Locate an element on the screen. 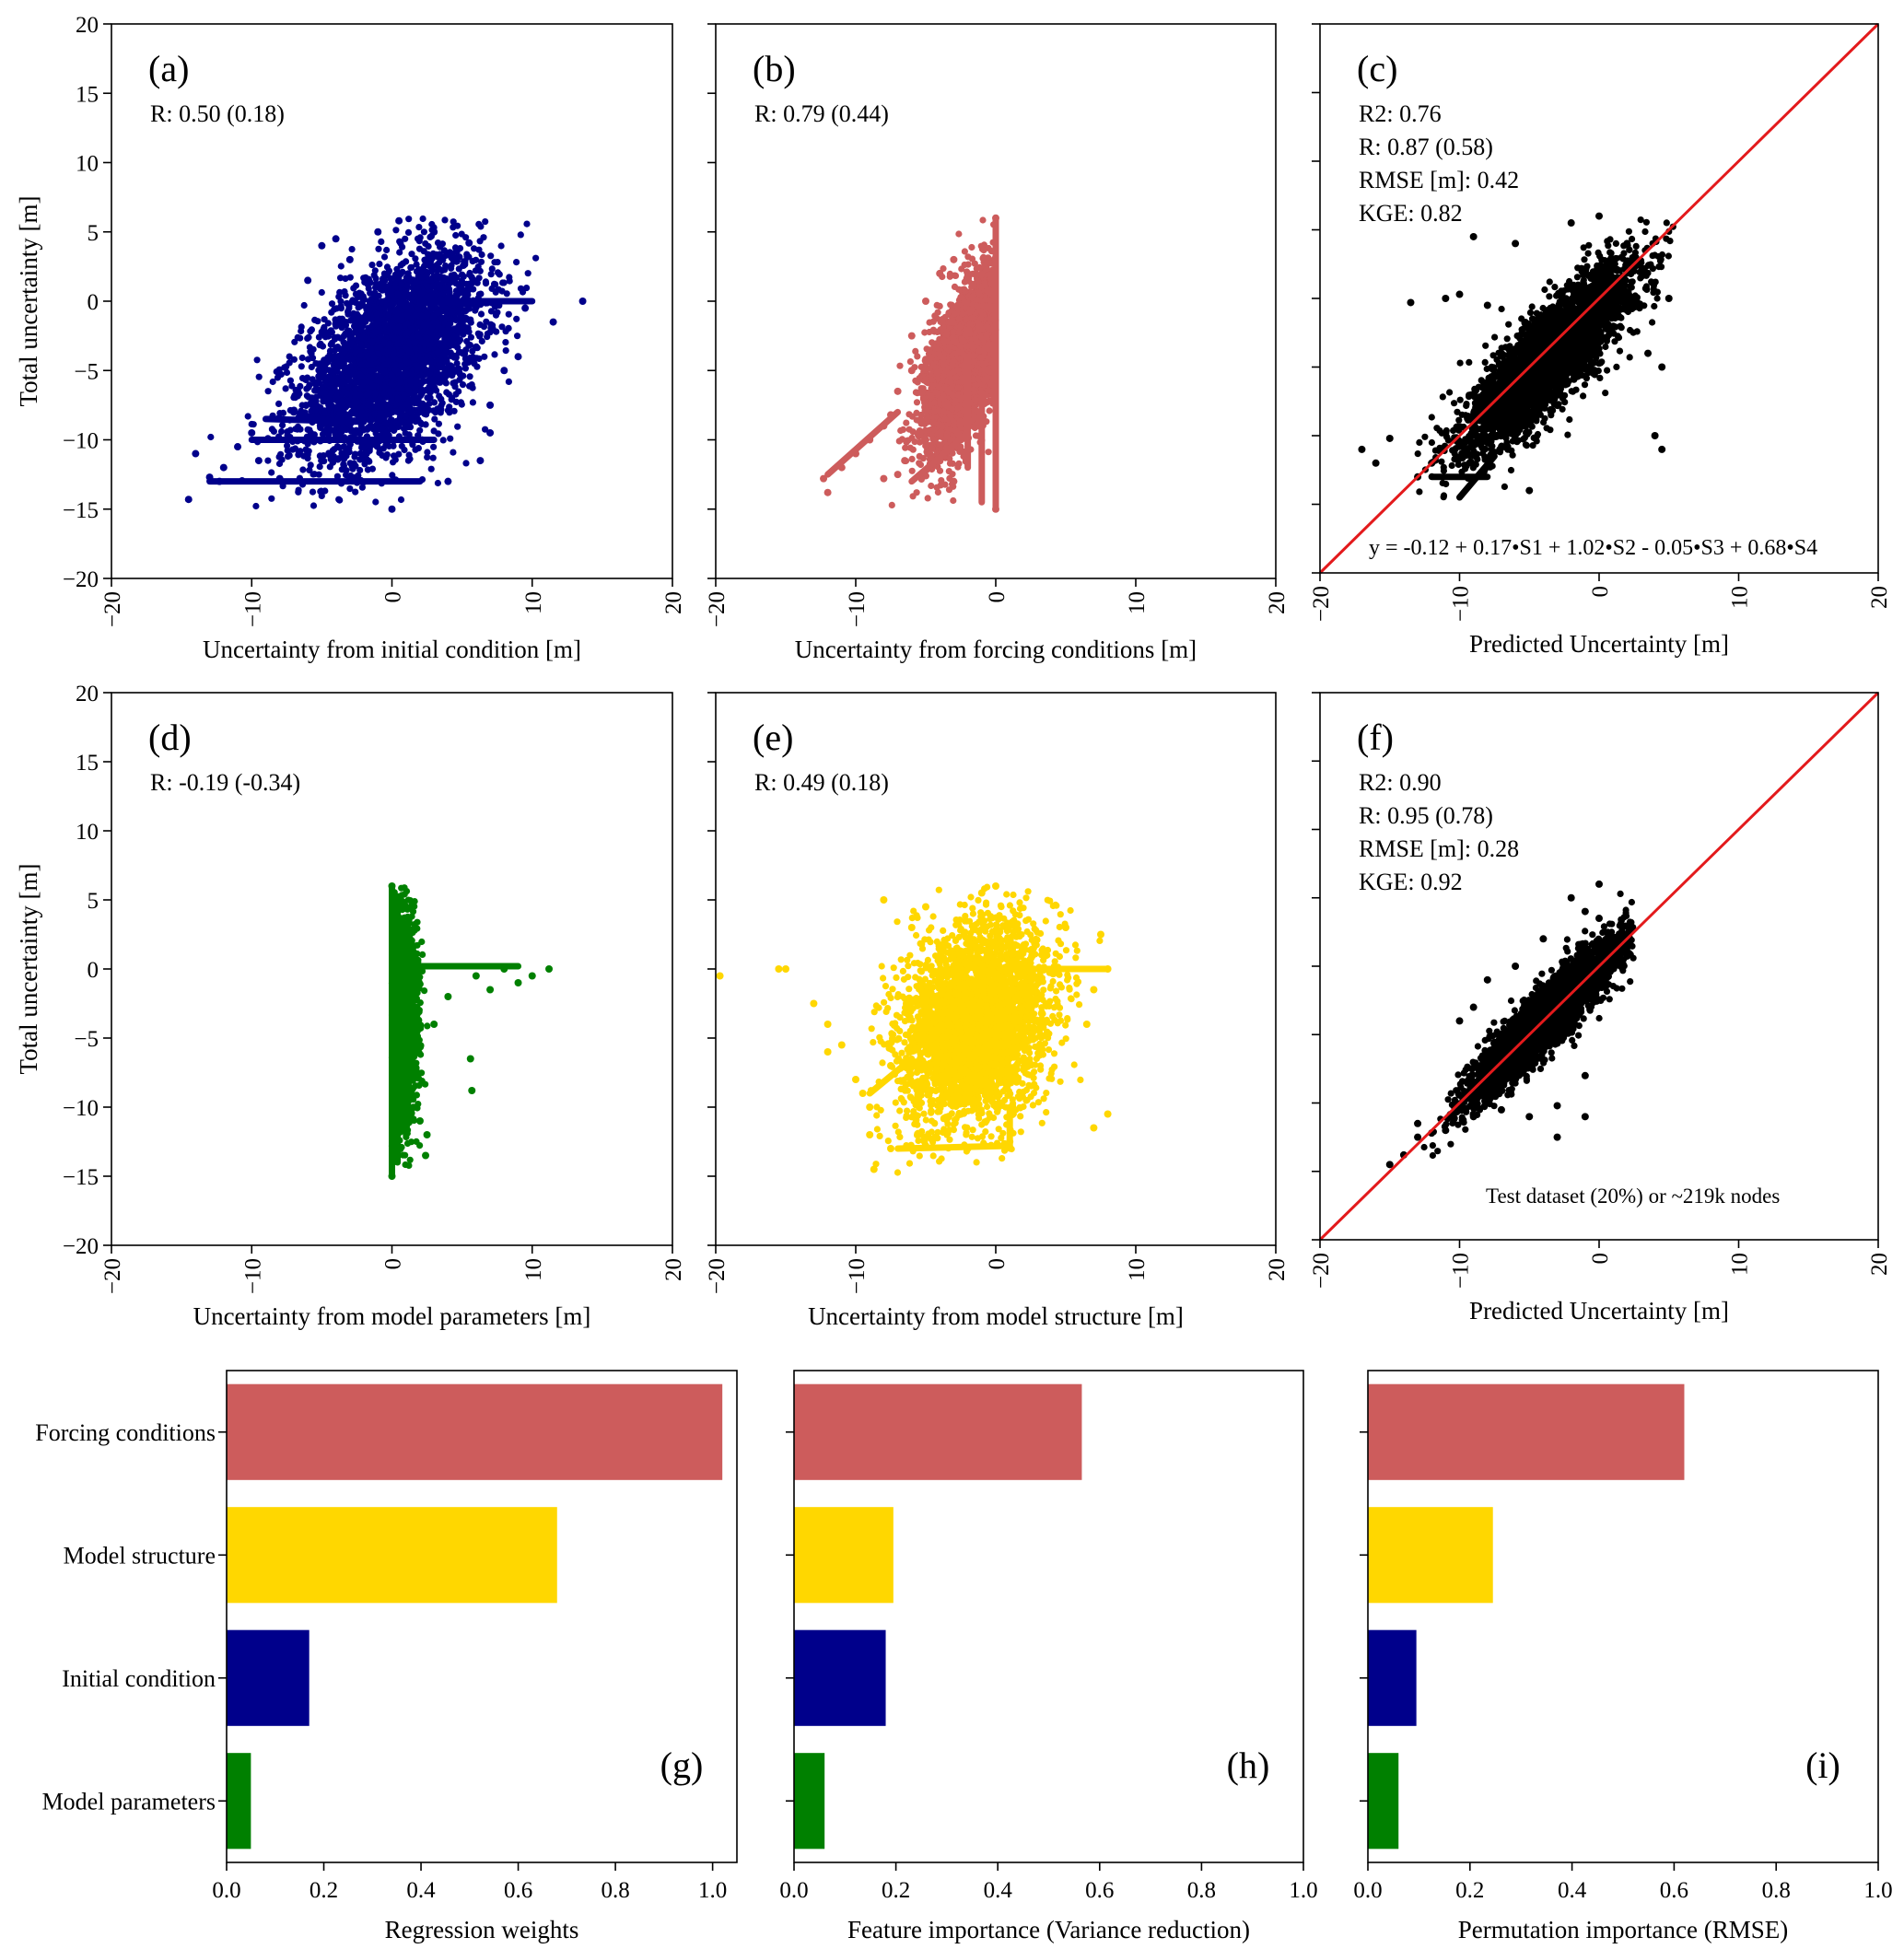  x-tick-label: 0 is located at coordinates (393, 597).